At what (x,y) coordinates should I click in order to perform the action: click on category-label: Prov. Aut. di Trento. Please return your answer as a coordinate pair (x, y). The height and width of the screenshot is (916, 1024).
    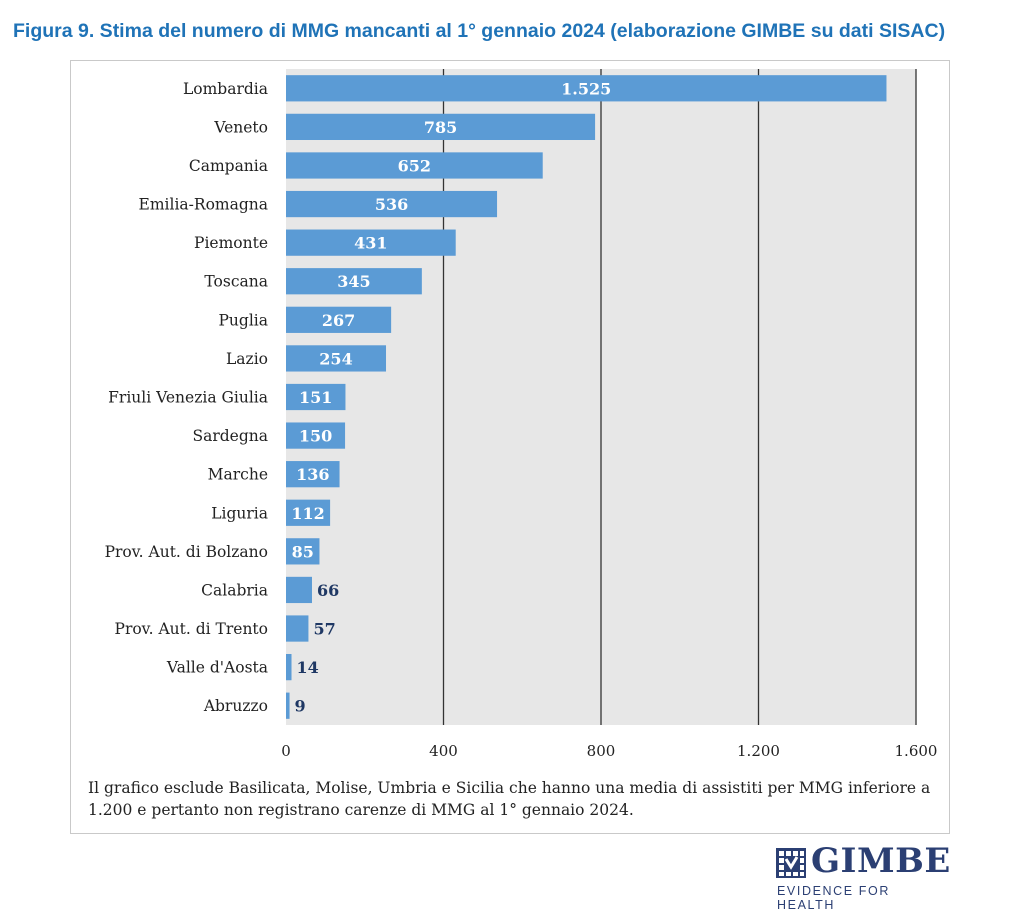
    Looking at the image, I should click on (191, 629).